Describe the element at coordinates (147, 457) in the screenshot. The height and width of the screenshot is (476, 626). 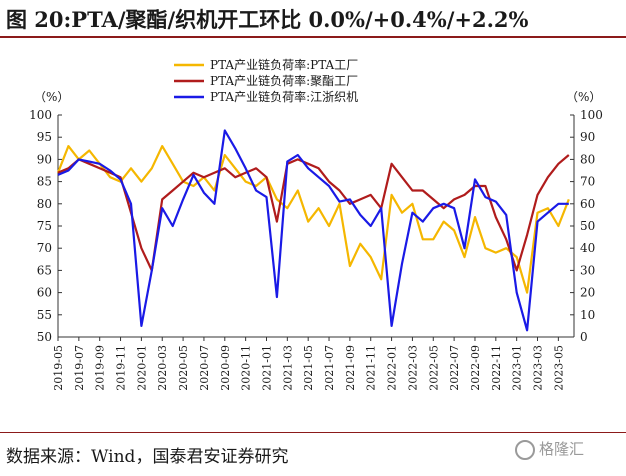
I see `data-source: 数据来源：Wind，国泰君安证券研究` at that location.